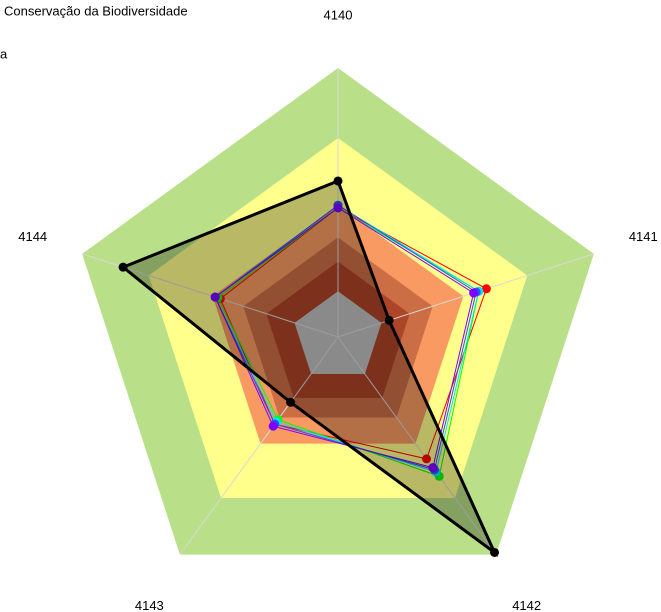 The width and height of the screenshot is (661, 612). Describe the element at coordinates (643, 236) in the screenshot. I see `axis-label: 4141` at that location.